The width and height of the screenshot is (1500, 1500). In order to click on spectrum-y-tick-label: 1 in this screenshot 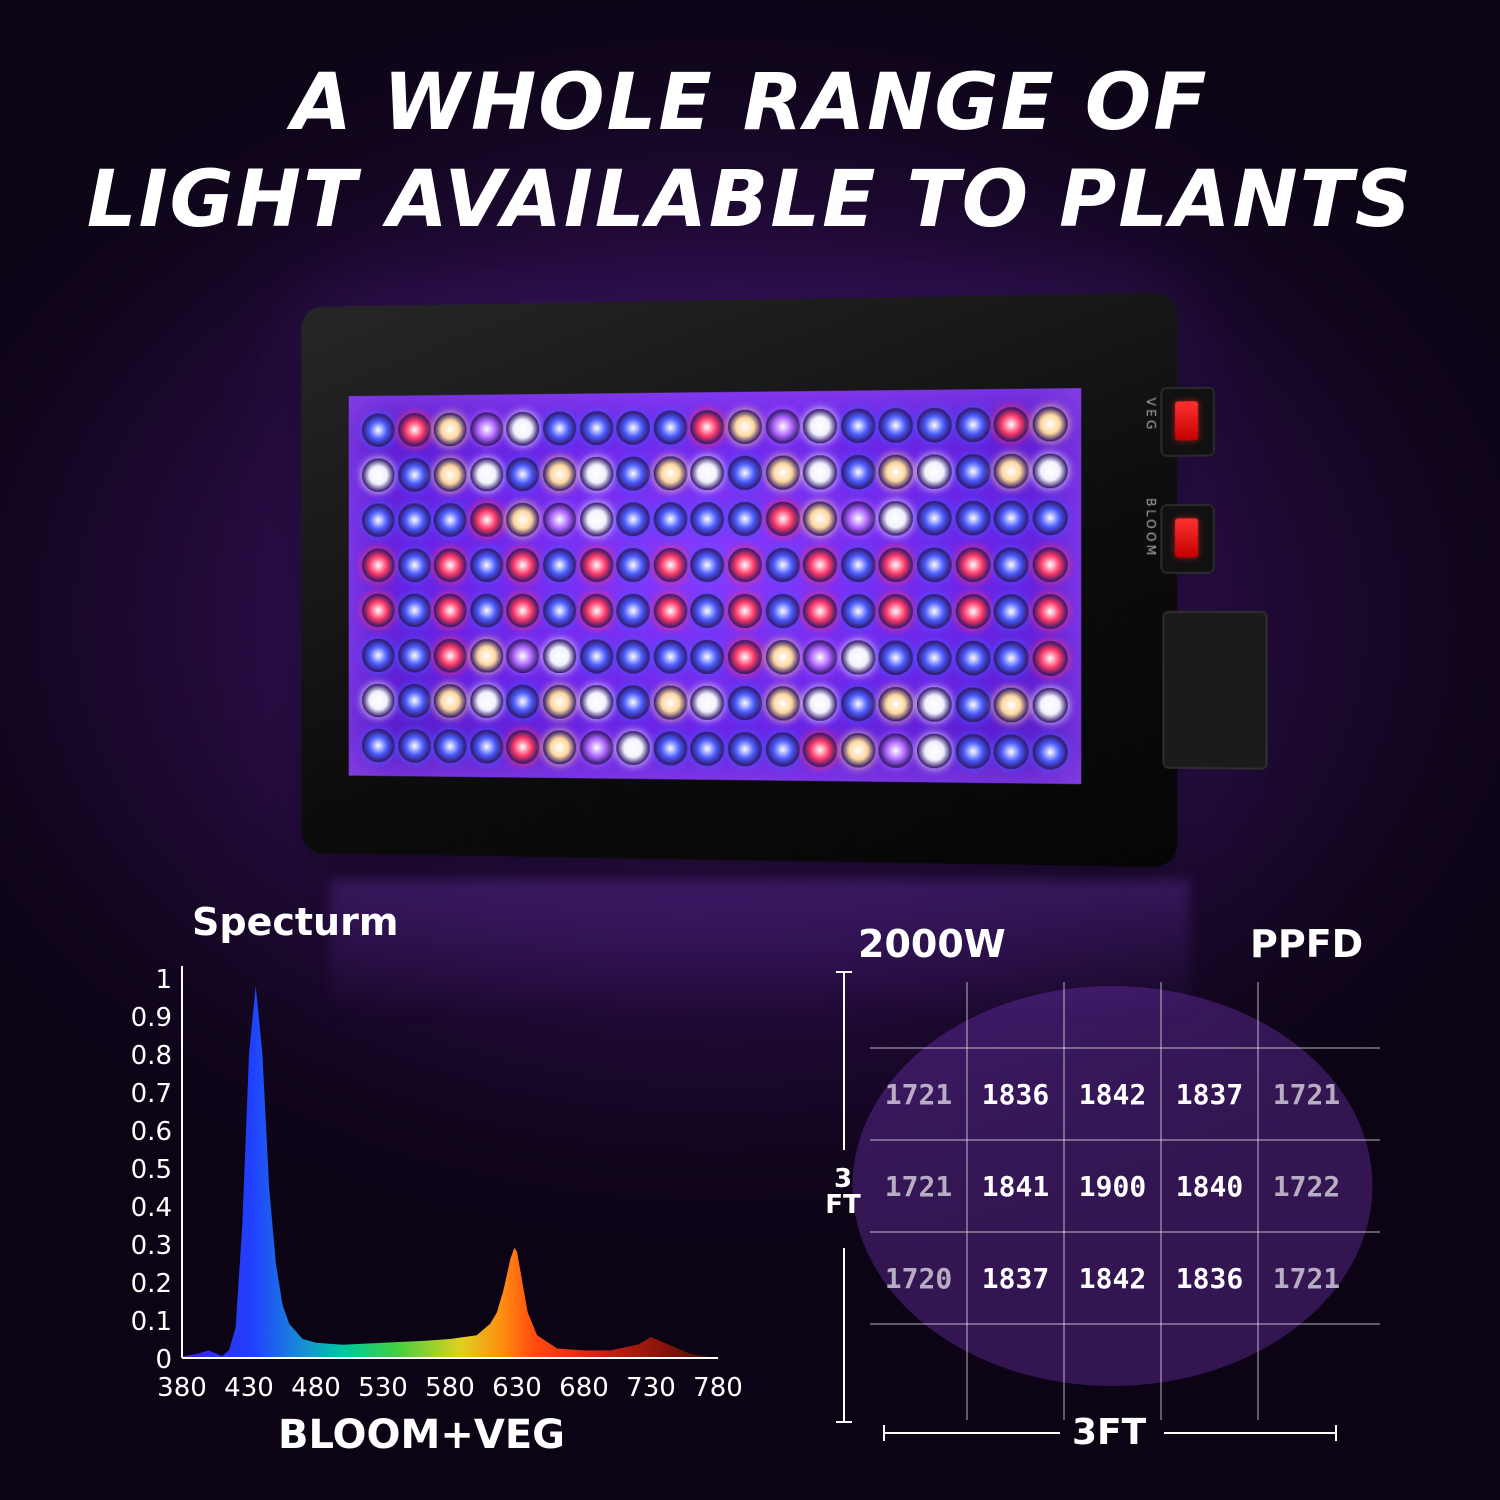, I will do `click(163, 980)`.